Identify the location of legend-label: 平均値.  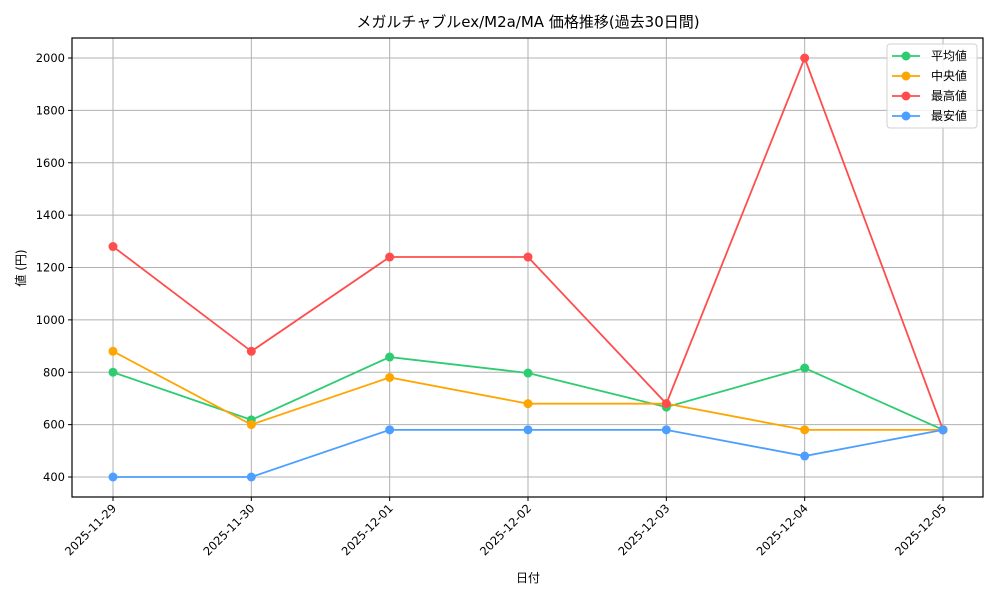
(949, 55).